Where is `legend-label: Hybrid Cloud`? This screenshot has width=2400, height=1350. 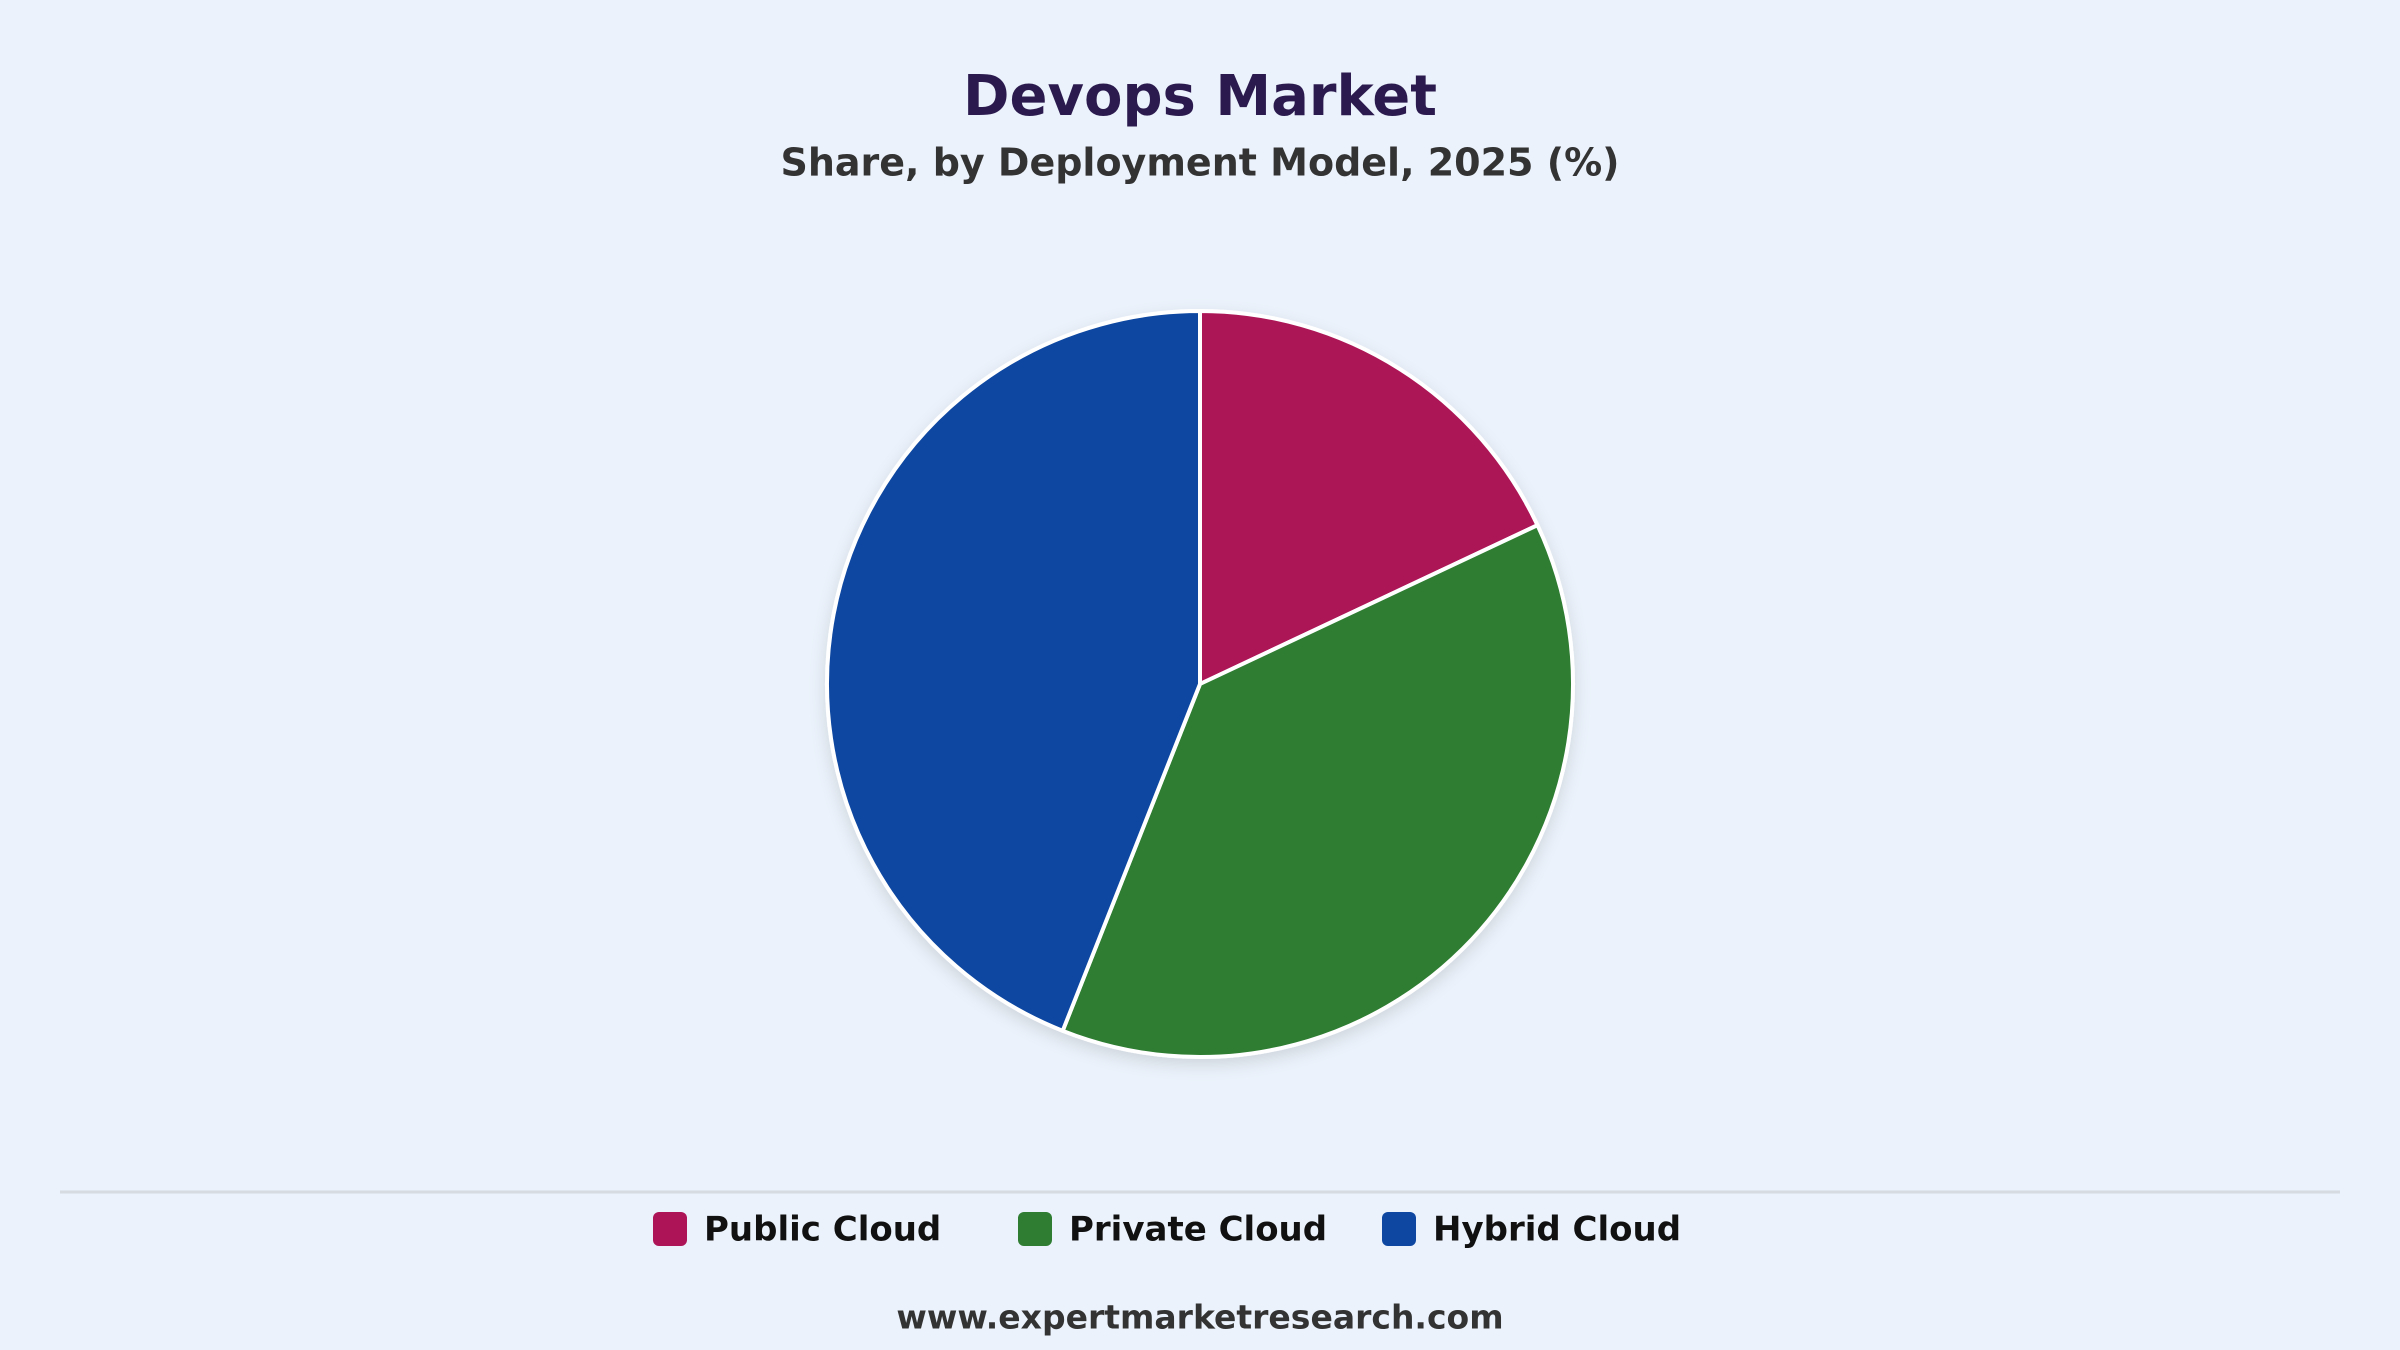
legend-label: Hybrid Cloud is located at coordinates (1557, 1230).